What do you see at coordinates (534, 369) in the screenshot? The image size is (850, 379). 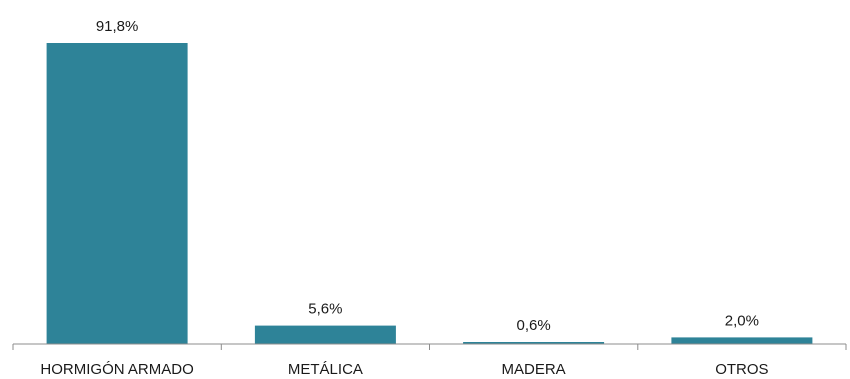 I see `category-label: MADERA` at bounding box center [534, 369].